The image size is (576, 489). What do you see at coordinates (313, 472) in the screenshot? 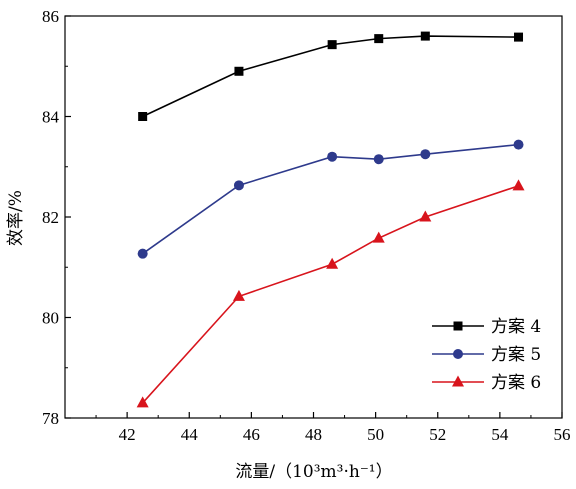
I see `x-axis-title: 流量/（10³m³·h⁻¹）` at bounding box center [313, 472].